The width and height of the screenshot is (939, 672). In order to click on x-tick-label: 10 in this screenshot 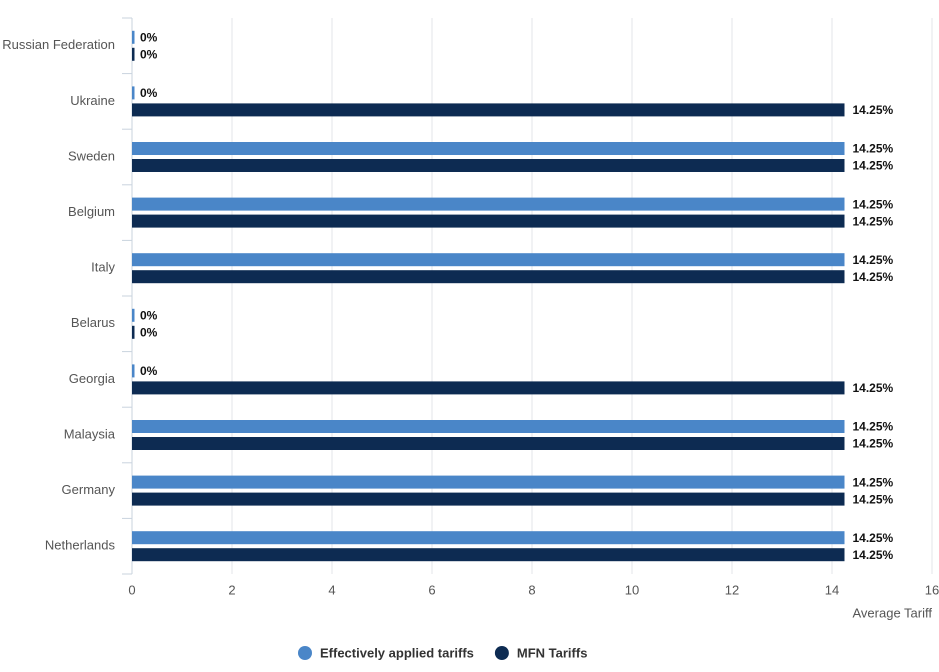, I will do `click(632, 589)`.